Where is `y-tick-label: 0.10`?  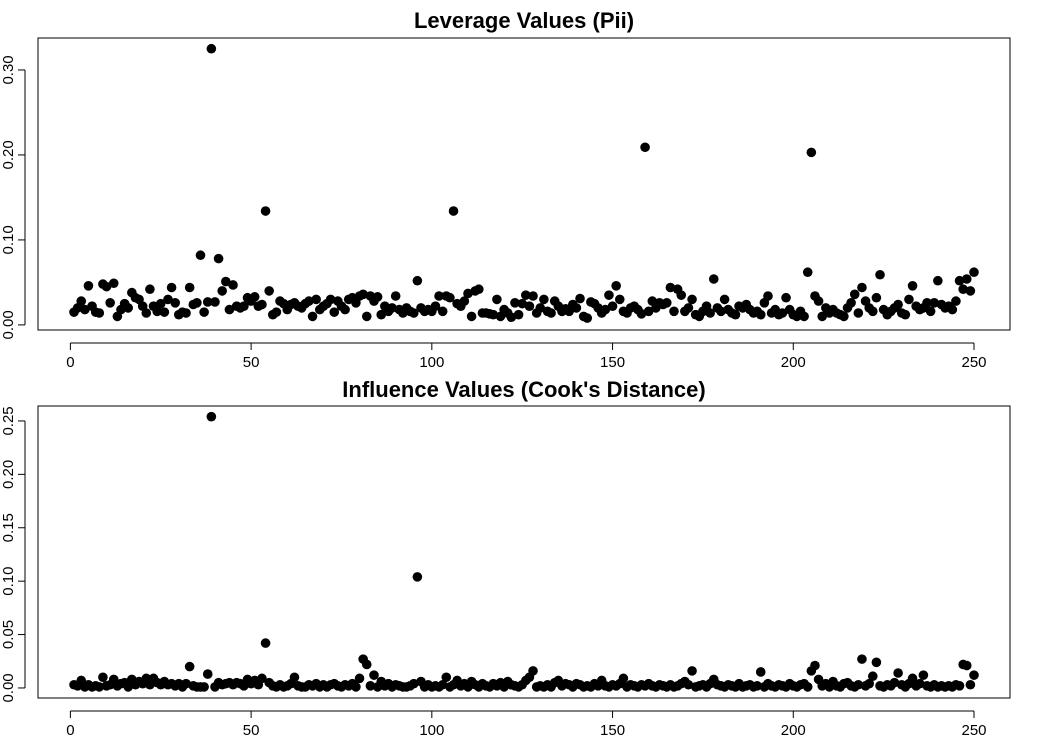
y-tick-label: 0.10 is located at coordinates (8, 581).